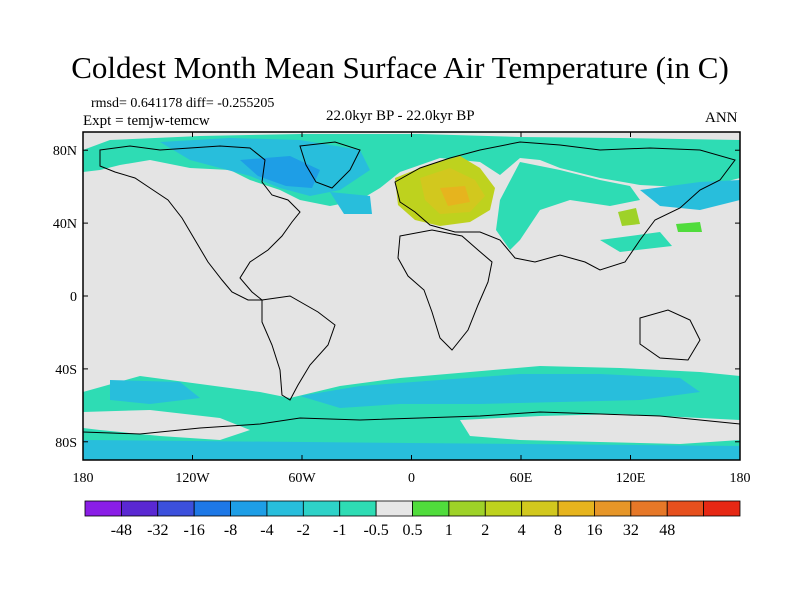 This screenshot has width=800, height=600. I want to click on colorbar-label: -8, so click(230, 530).